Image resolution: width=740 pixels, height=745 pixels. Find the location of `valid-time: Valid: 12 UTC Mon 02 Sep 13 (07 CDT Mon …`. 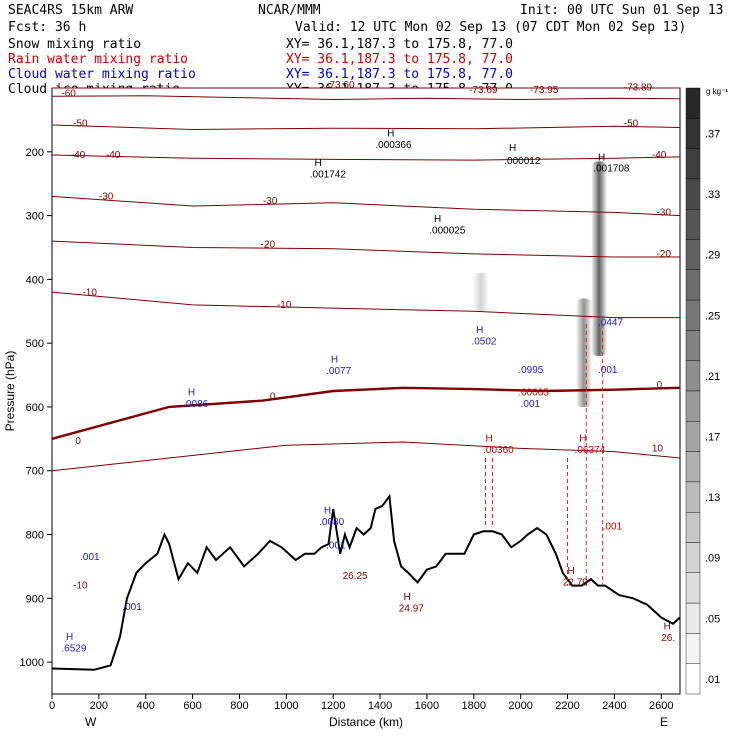

valid-time: Valid: 12 UTC Mon 02 Sep 13 (07 CDT Mon … is located at coordinates (490, 27).